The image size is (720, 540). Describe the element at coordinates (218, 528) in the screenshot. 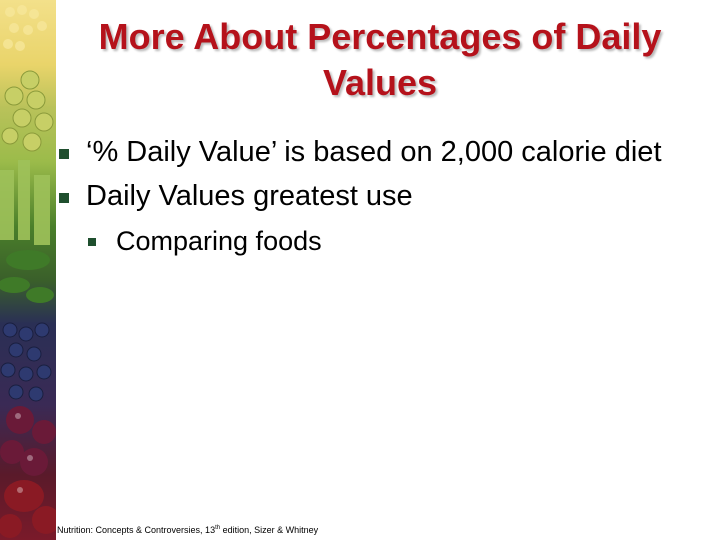

I see `footer-superscript: th` at that location.